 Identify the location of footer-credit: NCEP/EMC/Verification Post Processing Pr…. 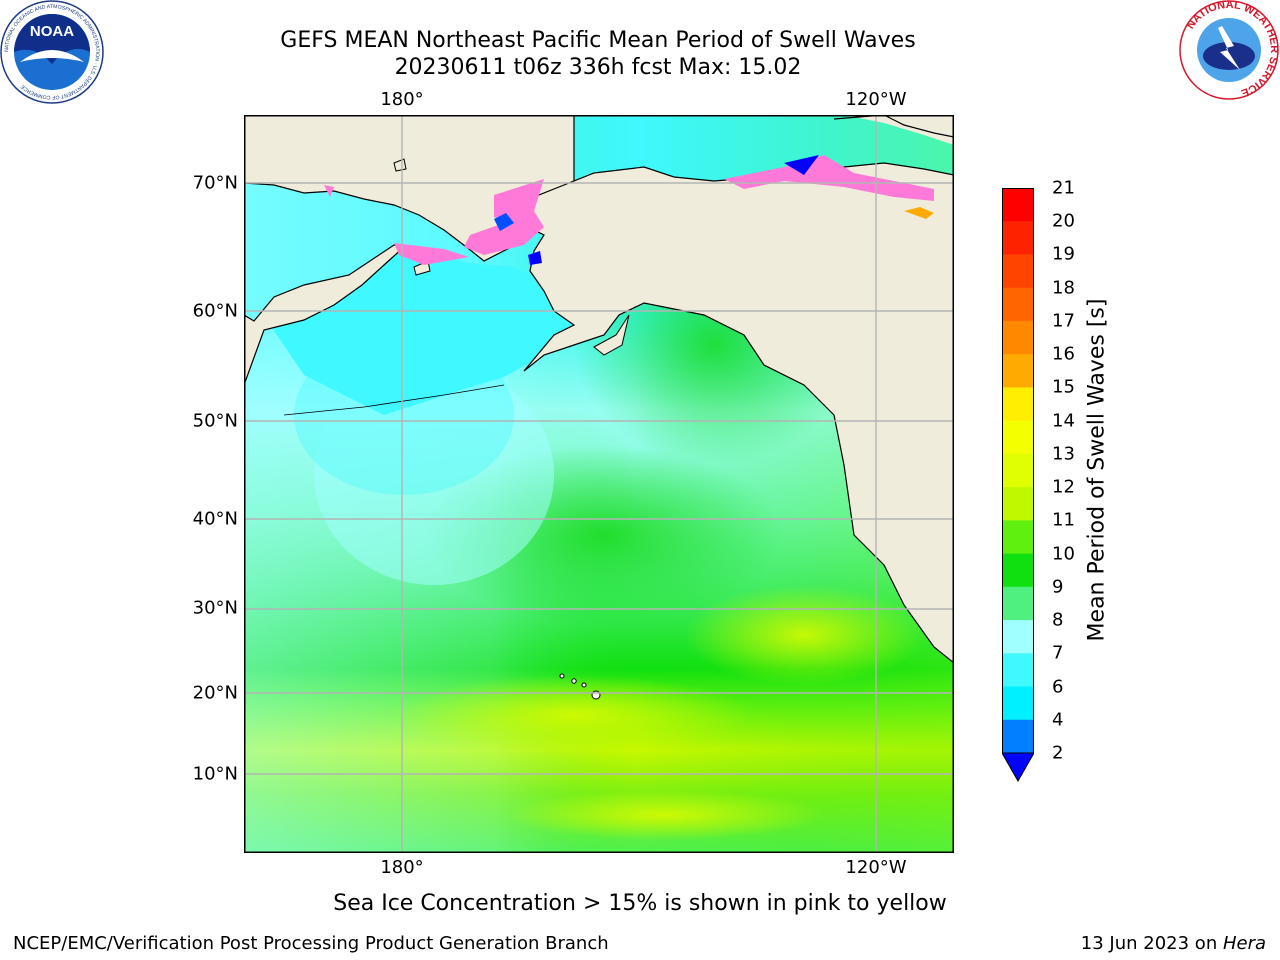
(311, 943).